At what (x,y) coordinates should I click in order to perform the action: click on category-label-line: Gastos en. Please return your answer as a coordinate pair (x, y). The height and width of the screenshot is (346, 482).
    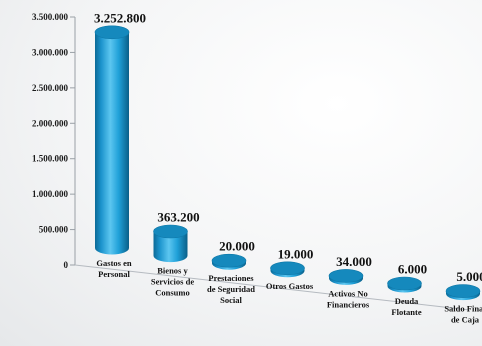
    Looking at the image, I should click on (113, 263).